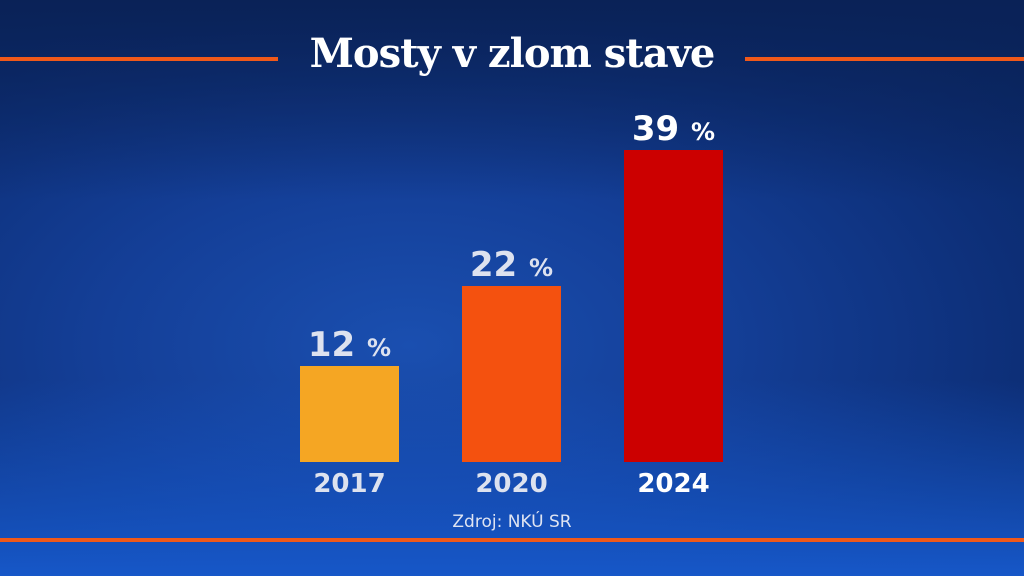 Image resolution: width=1024 pixels, height=576 pixels. Describe the element at coordinates (349, 414) in the screenshot. I see `bar-2017` at that location.